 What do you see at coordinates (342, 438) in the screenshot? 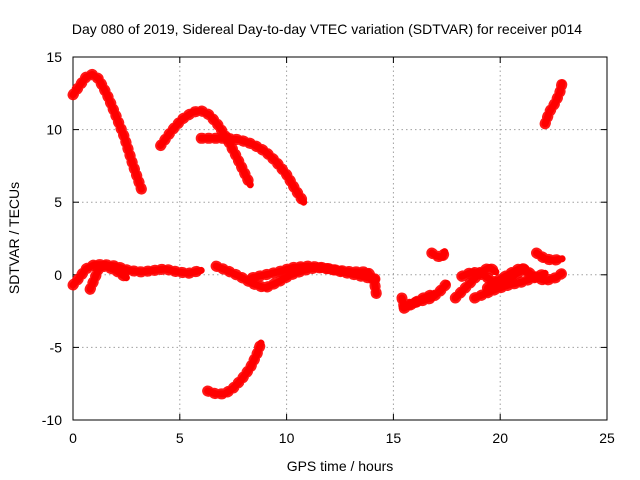
I see `x-tick-labels: 0 5 10 15 20 25` at bounding box center [342, 438].